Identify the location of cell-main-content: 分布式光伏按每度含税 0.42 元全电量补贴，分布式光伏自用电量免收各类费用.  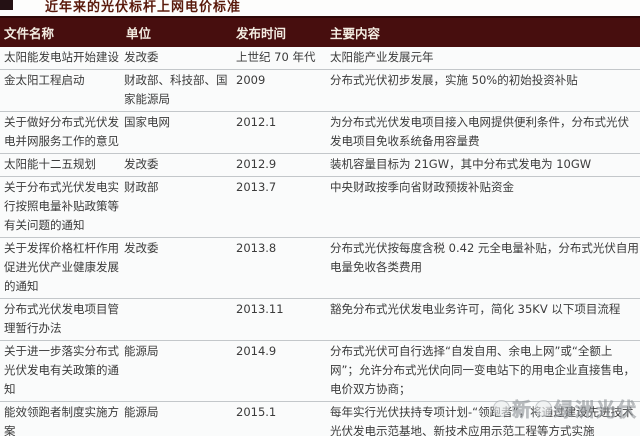
(483, 268).